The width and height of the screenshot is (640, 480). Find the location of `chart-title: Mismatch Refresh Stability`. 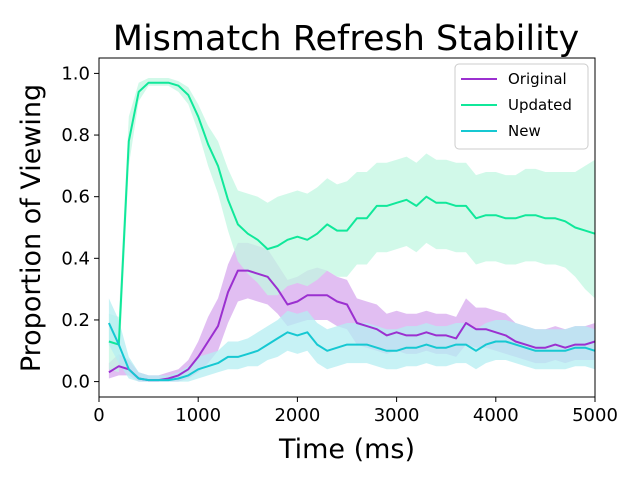

chart-title: Mismatch Refresh Stability is located at coordinates (346, 39).